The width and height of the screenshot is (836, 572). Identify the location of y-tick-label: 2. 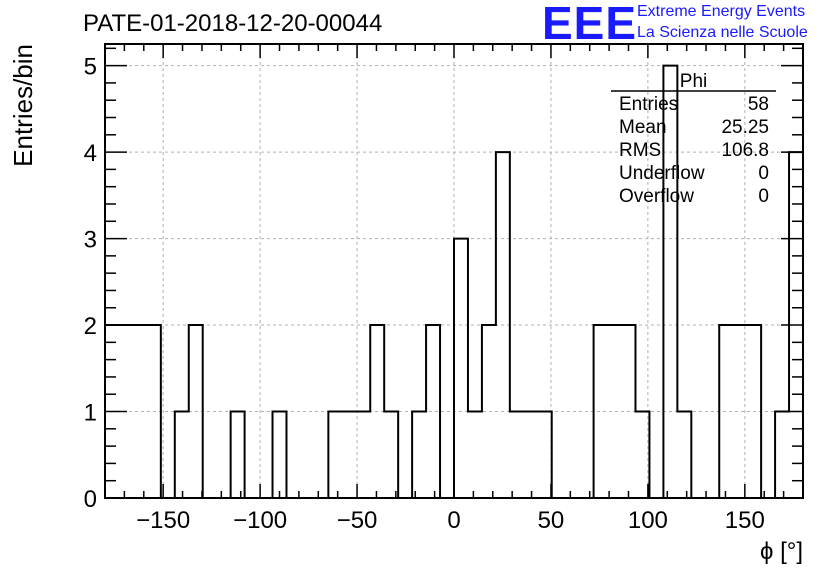
(90, 326).